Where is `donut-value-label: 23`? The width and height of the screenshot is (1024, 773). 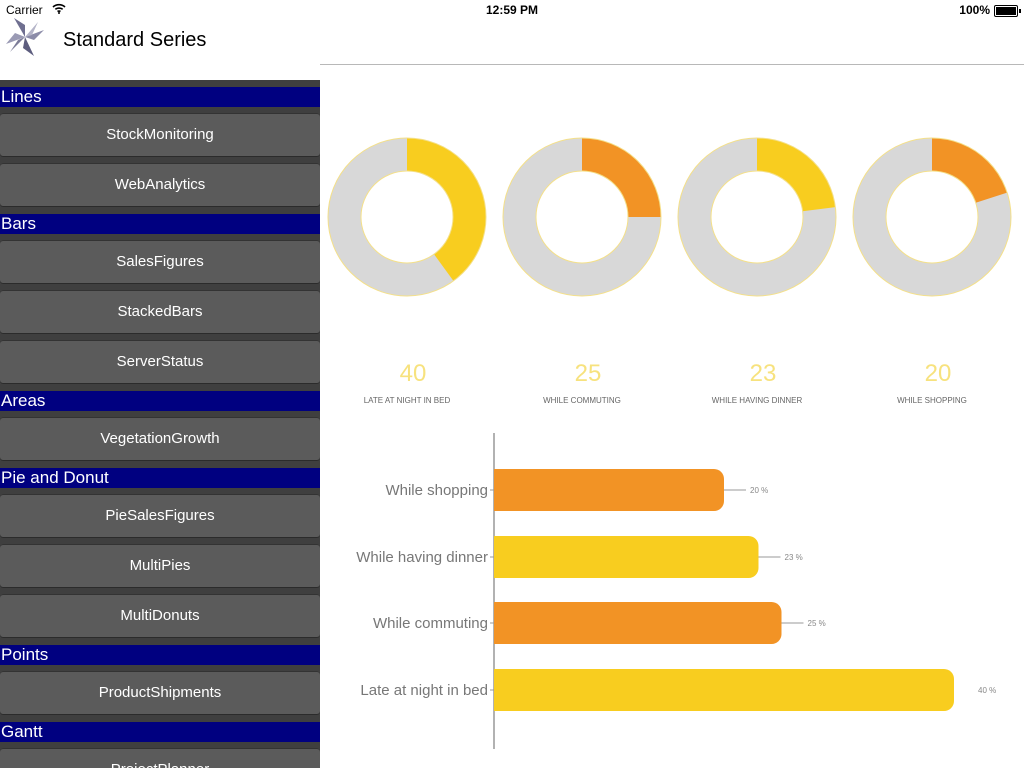
donut-value-label: 23 is located at coordinates (763, 373).